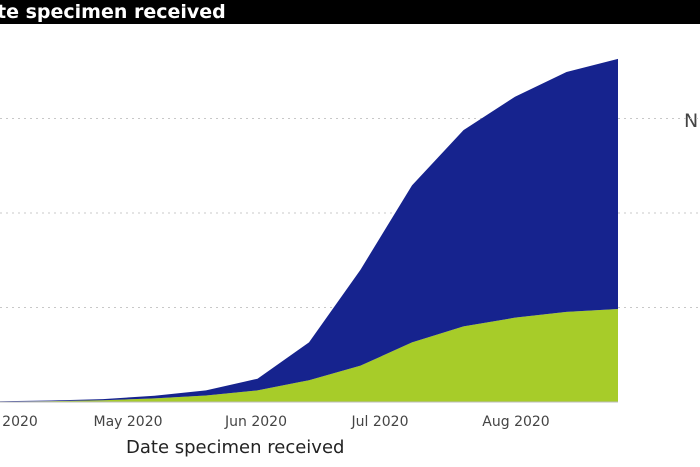  I want to click on legend-label: N, so click(691, 121).